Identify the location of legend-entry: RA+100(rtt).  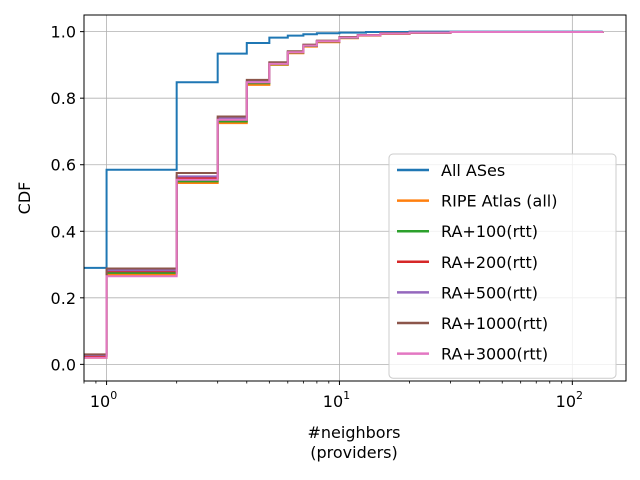
(489, 231).